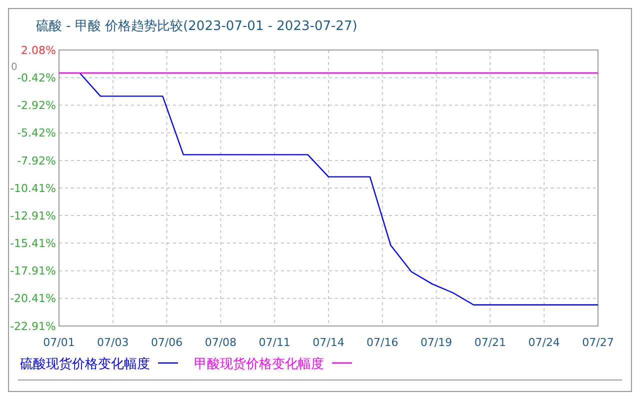 The image size is (640, 400). Describe the element at coordinates (38, 50) in the screenshot. I see `y-tick-label: 2.08%` at that location.